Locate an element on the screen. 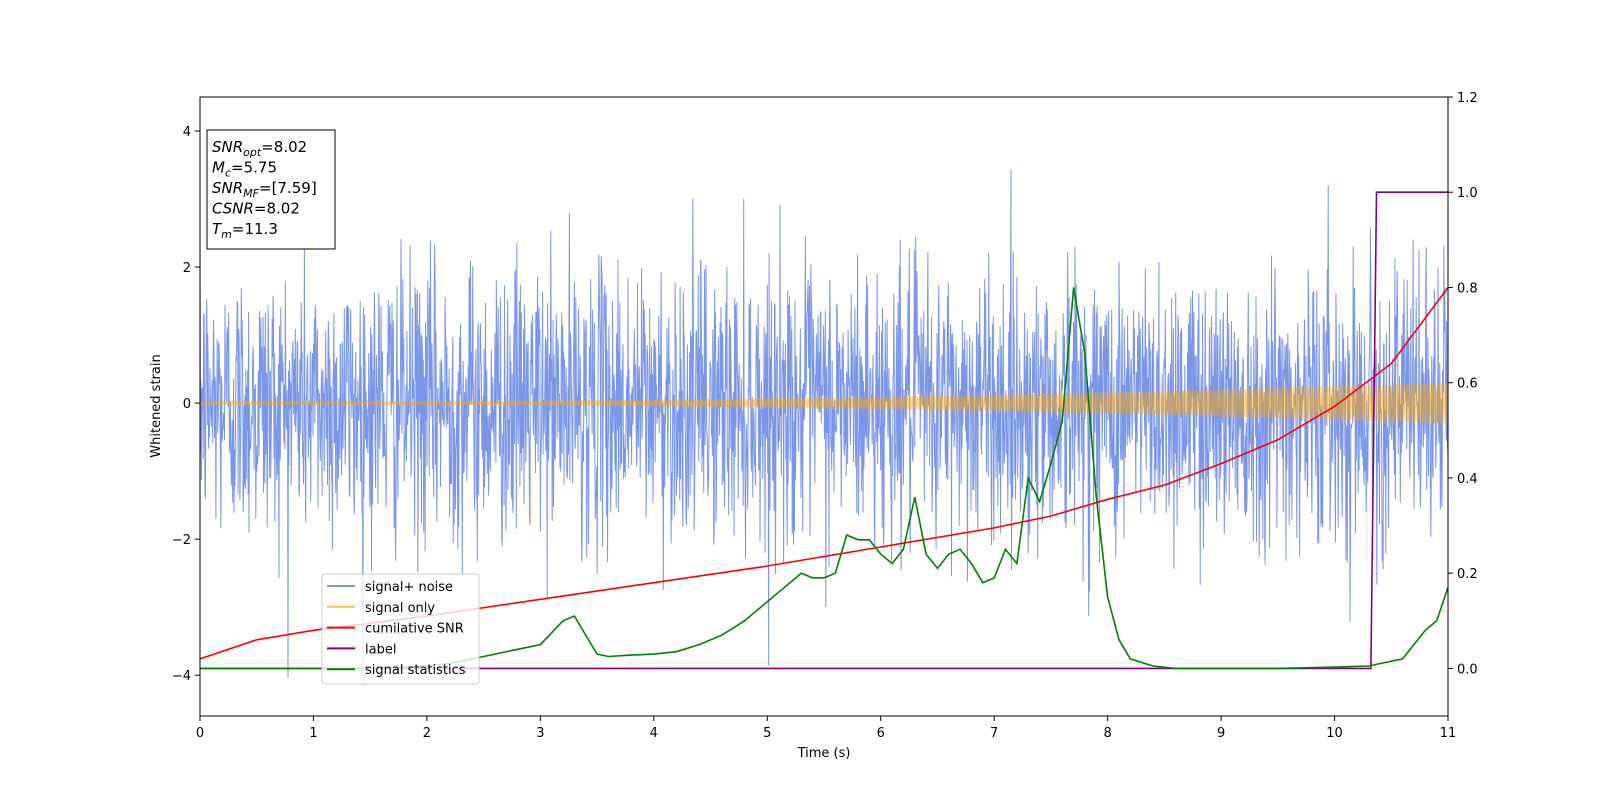 Image resolution: width=1600 pixels, height=800 pixels. x-axis-label: Time (s) is located at coordinates (824, 753).